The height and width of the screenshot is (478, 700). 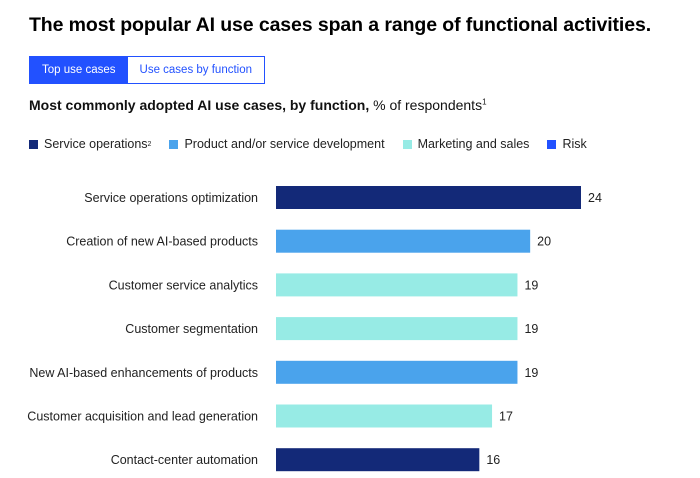 I want to click on legend-item-2: Marketing and sales, so click(x=466, y=144).